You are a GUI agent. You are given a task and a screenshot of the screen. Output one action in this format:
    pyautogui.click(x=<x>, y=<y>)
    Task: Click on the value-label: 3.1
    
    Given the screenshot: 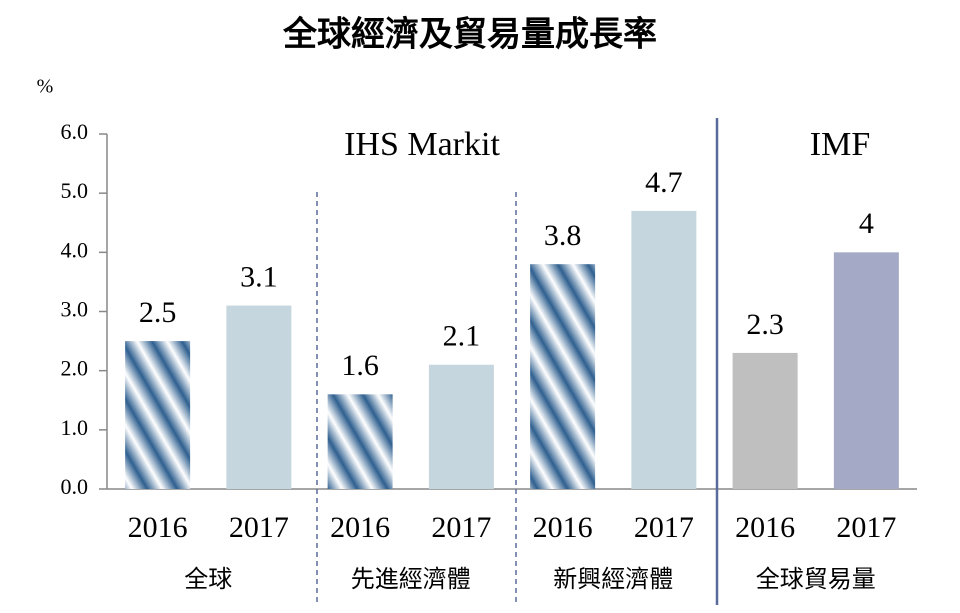 What is the action you would take?
    pyautogui.click(x=259, y=276)
    